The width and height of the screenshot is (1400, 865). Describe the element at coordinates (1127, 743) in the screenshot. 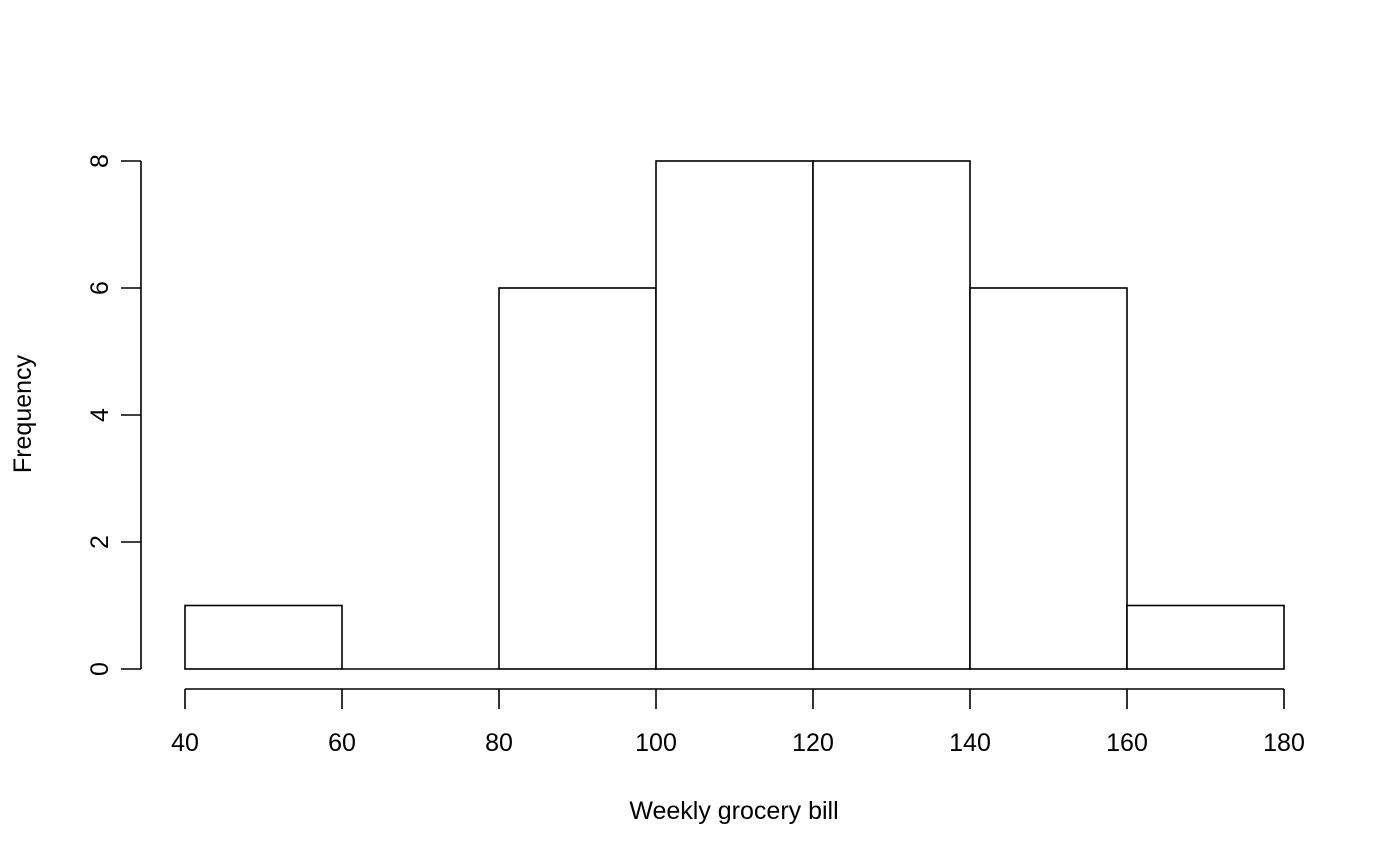

I see `x-tick-label: 160` at that location.